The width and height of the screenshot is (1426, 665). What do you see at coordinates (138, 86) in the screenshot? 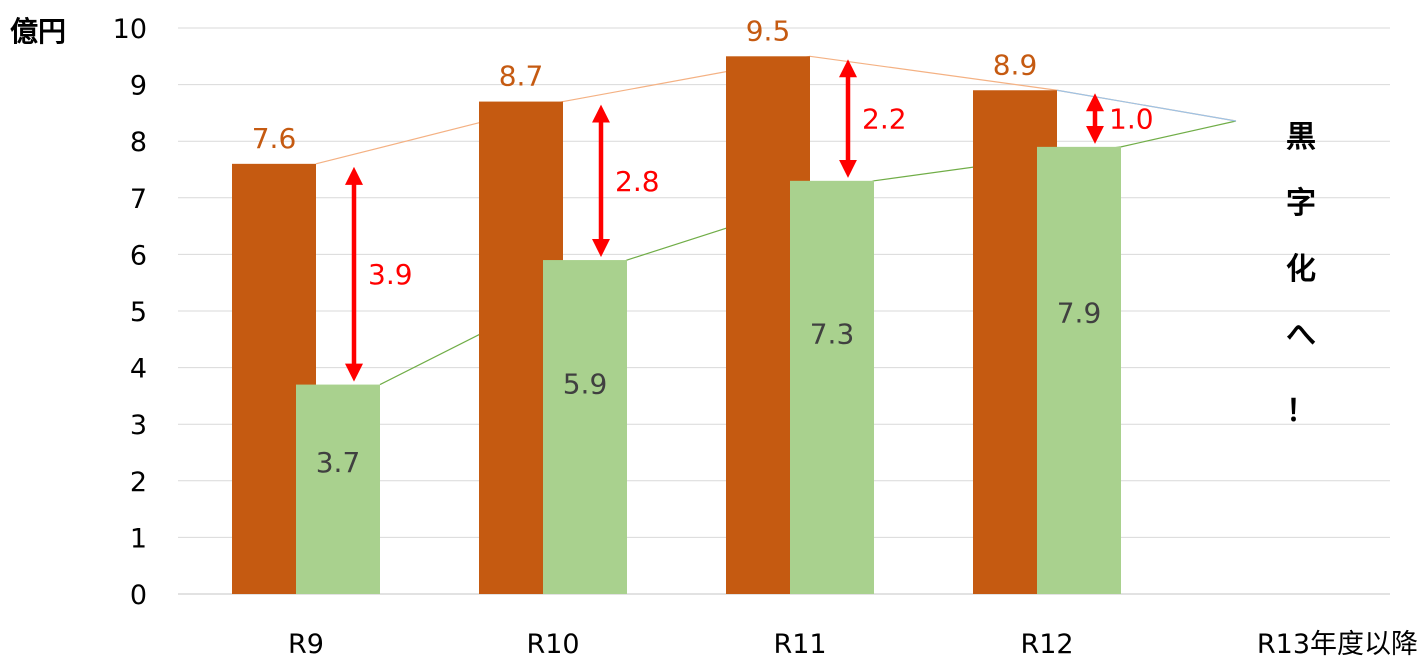
I see `y-tick-label: 9` at bounding box center [138, 86].